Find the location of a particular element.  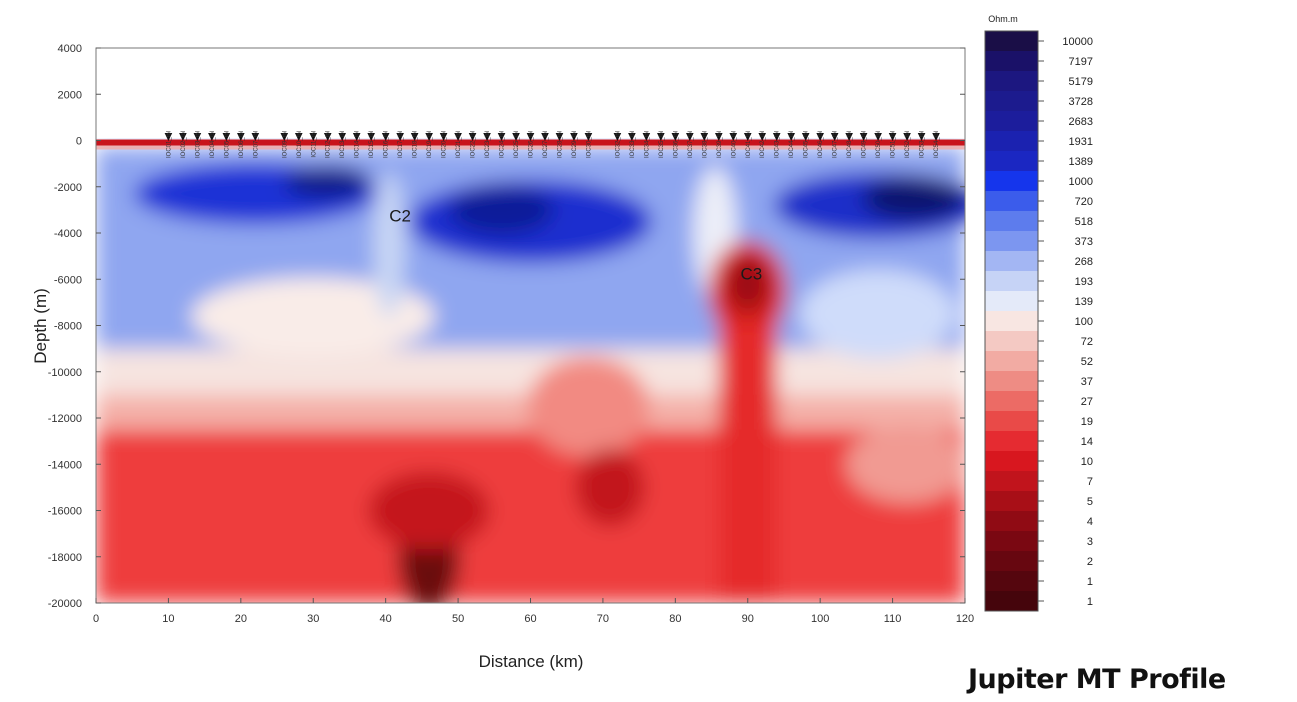

station-marker: IOC03_tbl is located at coordinates (197, 144).